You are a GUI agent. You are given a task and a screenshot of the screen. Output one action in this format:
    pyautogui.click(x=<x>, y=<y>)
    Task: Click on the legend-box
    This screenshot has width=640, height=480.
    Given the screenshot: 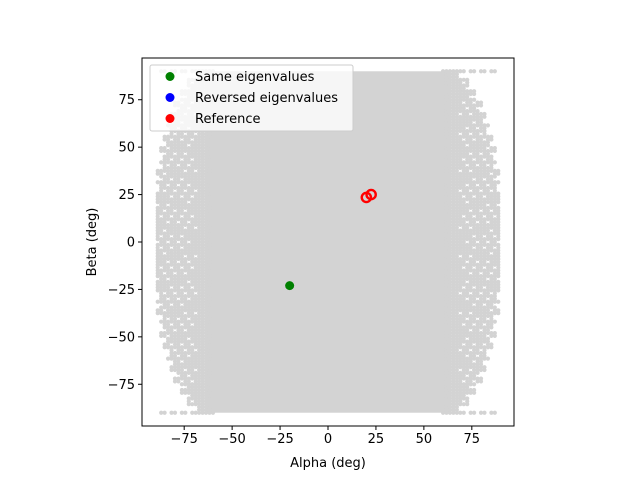 What is the action you would take?
    pyautogui.click(x=251, y=98)
    